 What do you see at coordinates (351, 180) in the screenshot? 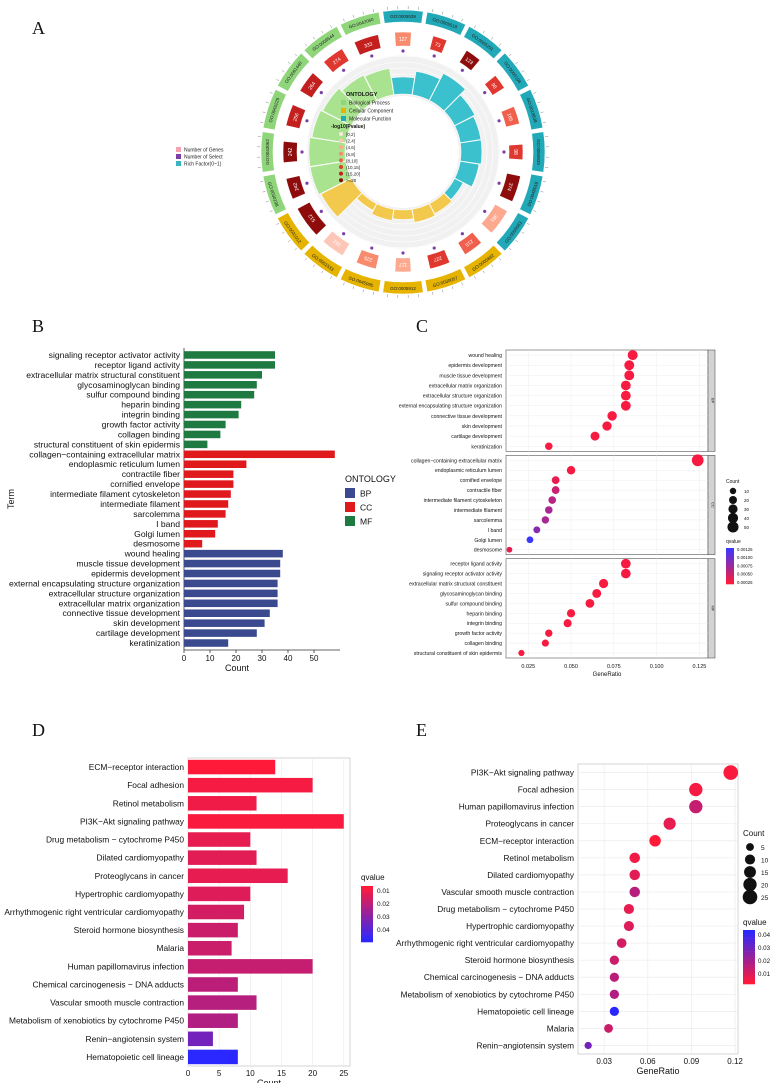
I see `pvalue-label: >=20` at bounding box center [351, 180].